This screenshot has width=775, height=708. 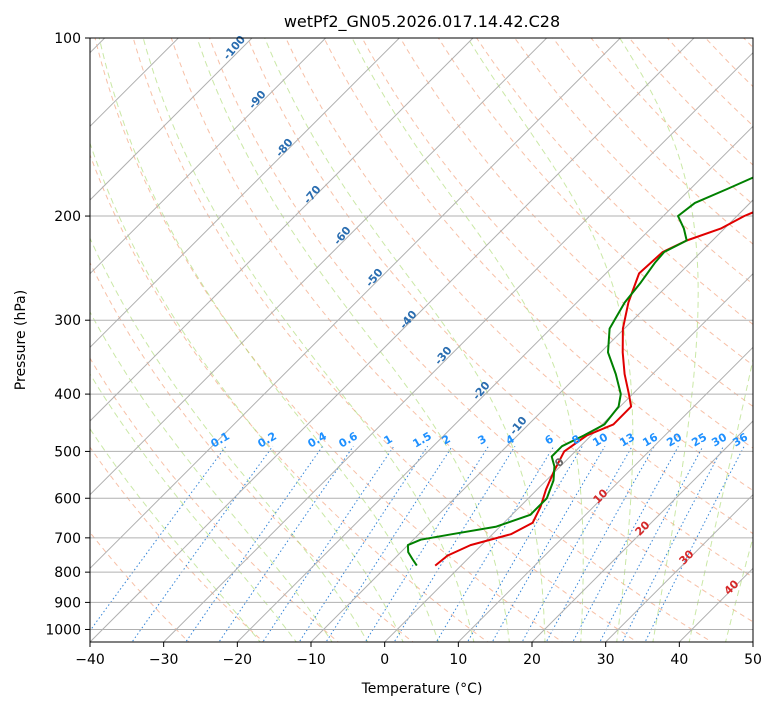 What do you see at coordinates (458, 660) in the screenshot?
I see `x-tick-label: 10` at bounding box center [458, 660].